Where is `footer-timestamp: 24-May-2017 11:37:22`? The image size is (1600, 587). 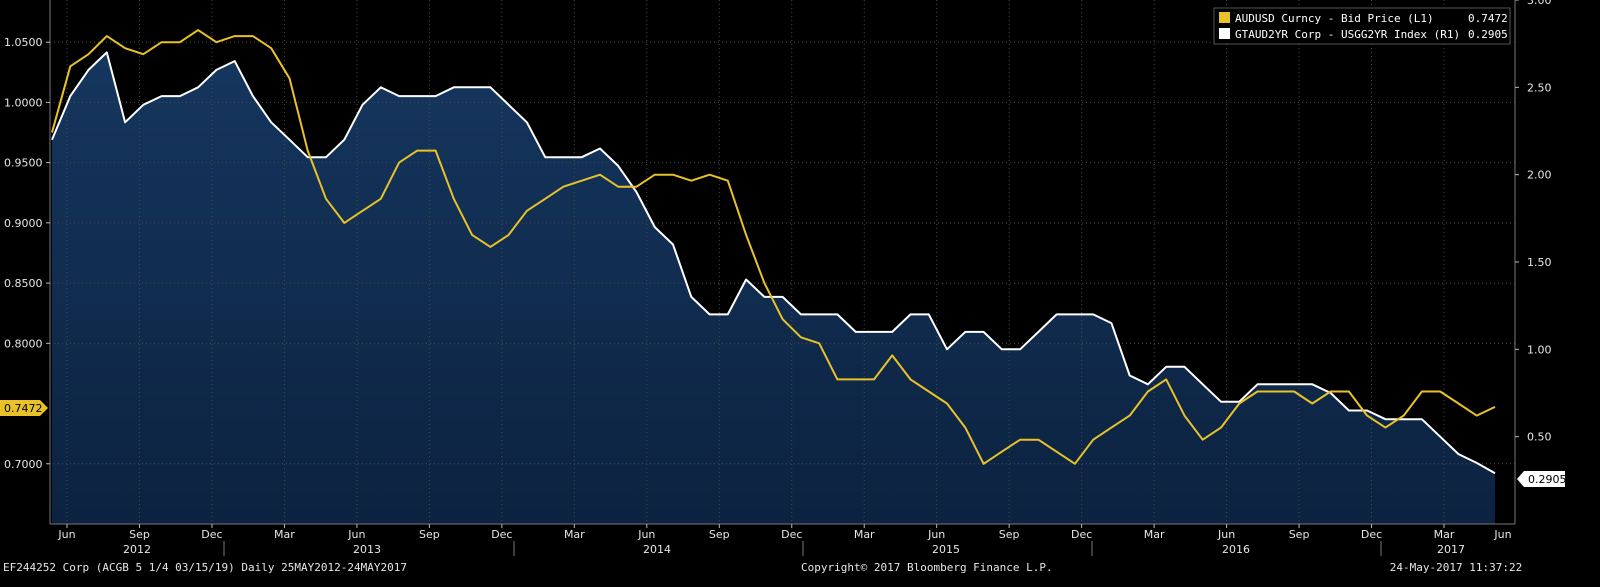
footer-timestamp: 24-May-2017 11:37:22 is located at coordinates (1456, 567).